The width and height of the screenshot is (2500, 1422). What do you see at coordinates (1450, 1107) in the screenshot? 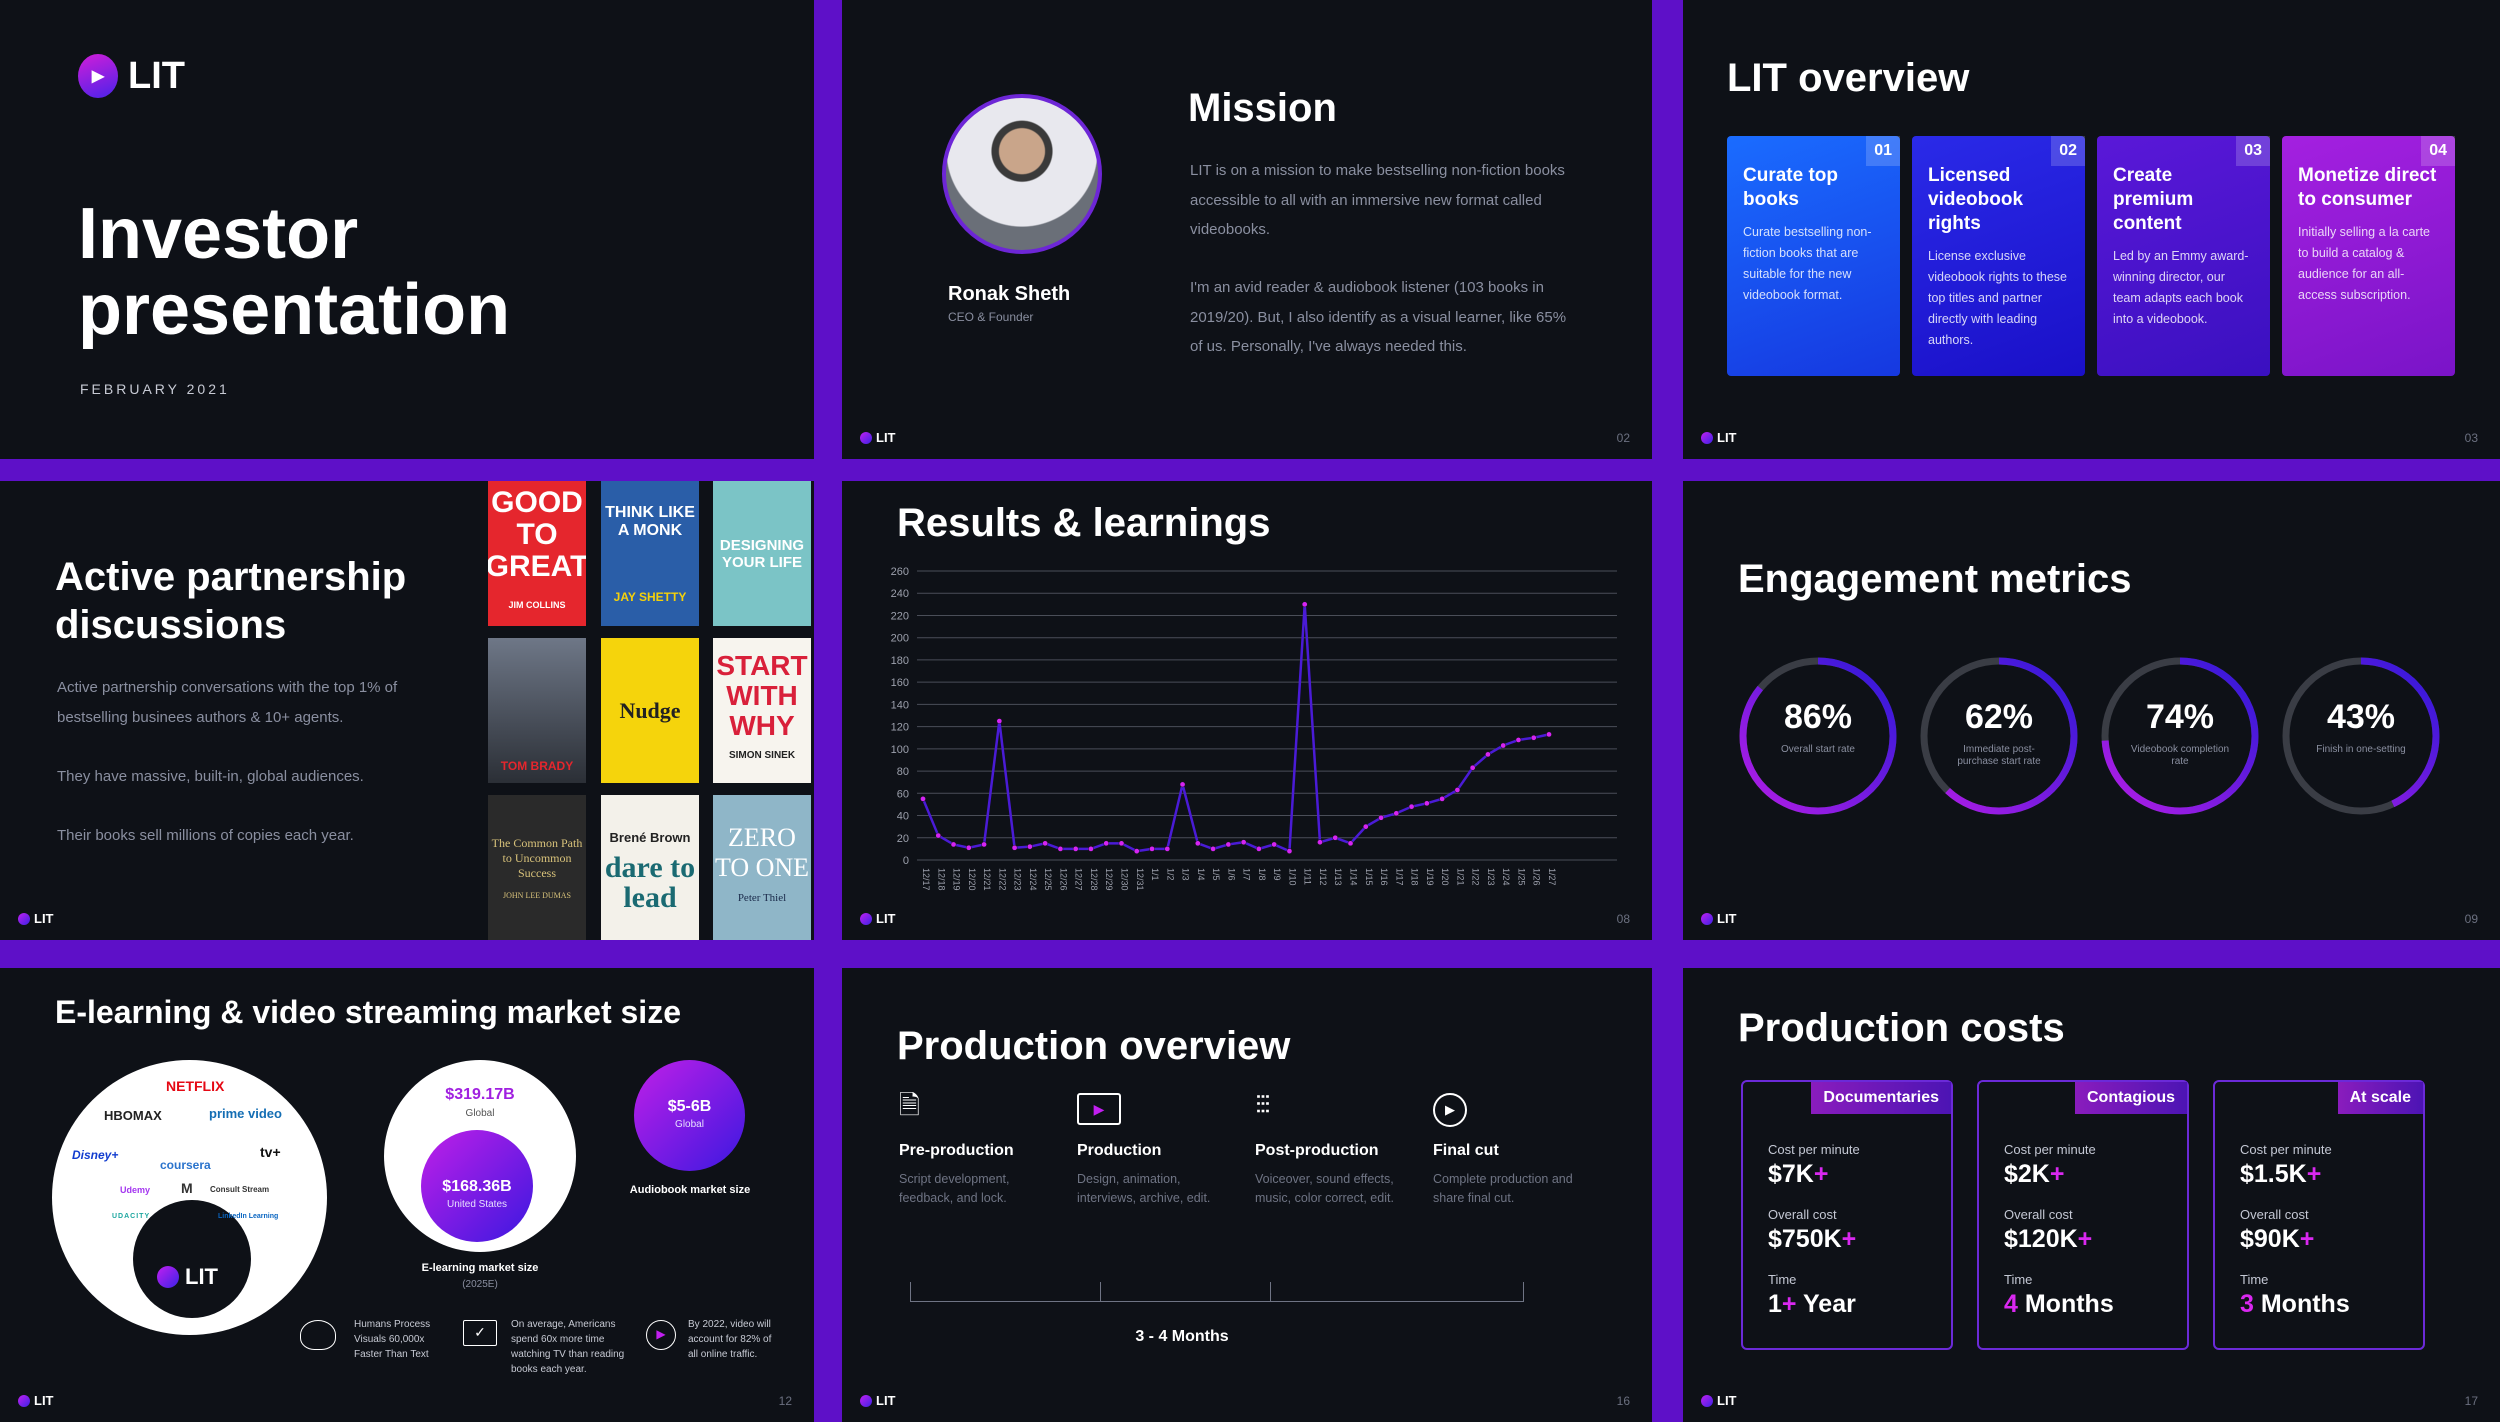
I see `play-icon: ▶` at bounding box center [1450, 1107].